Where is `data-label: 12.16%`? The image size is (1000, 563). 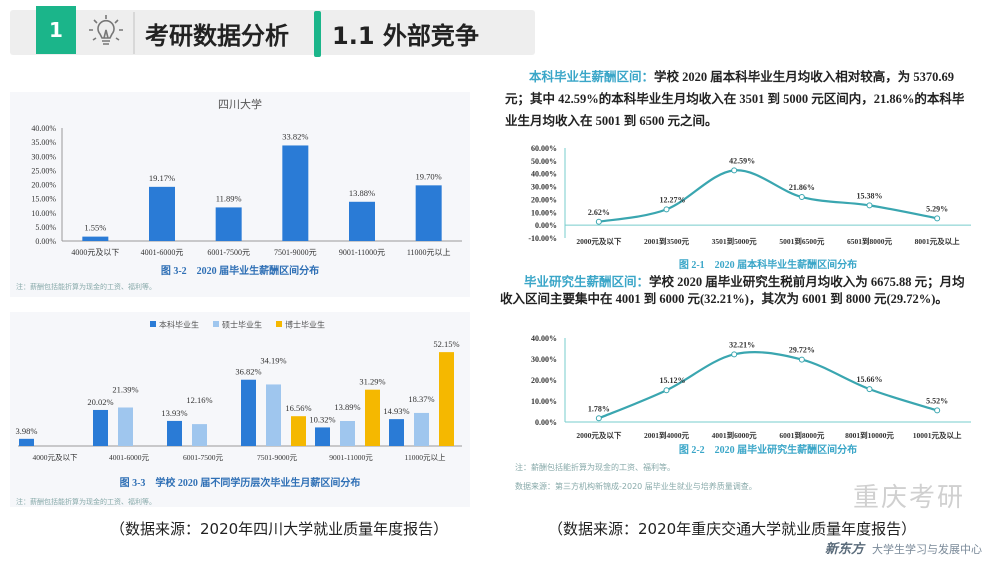 data-label: 12.16% is located at coordinates (199, 400).